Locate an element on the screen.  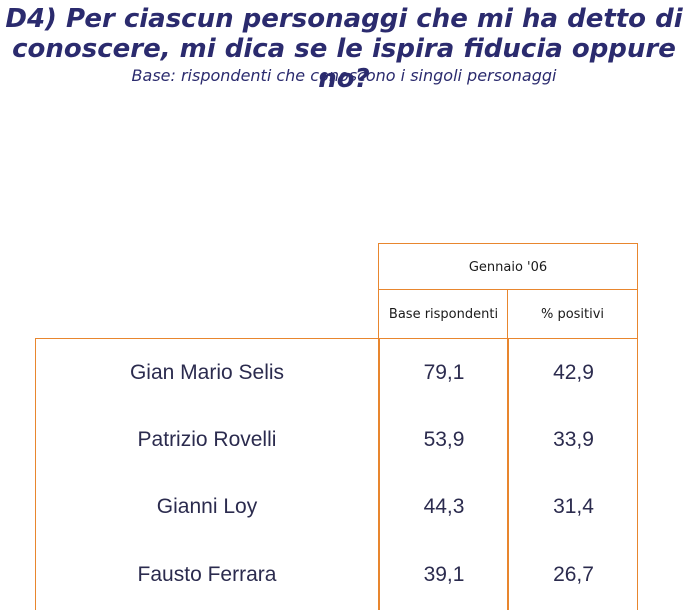
base-value: 79,1 is located at coordinates (444, 372).